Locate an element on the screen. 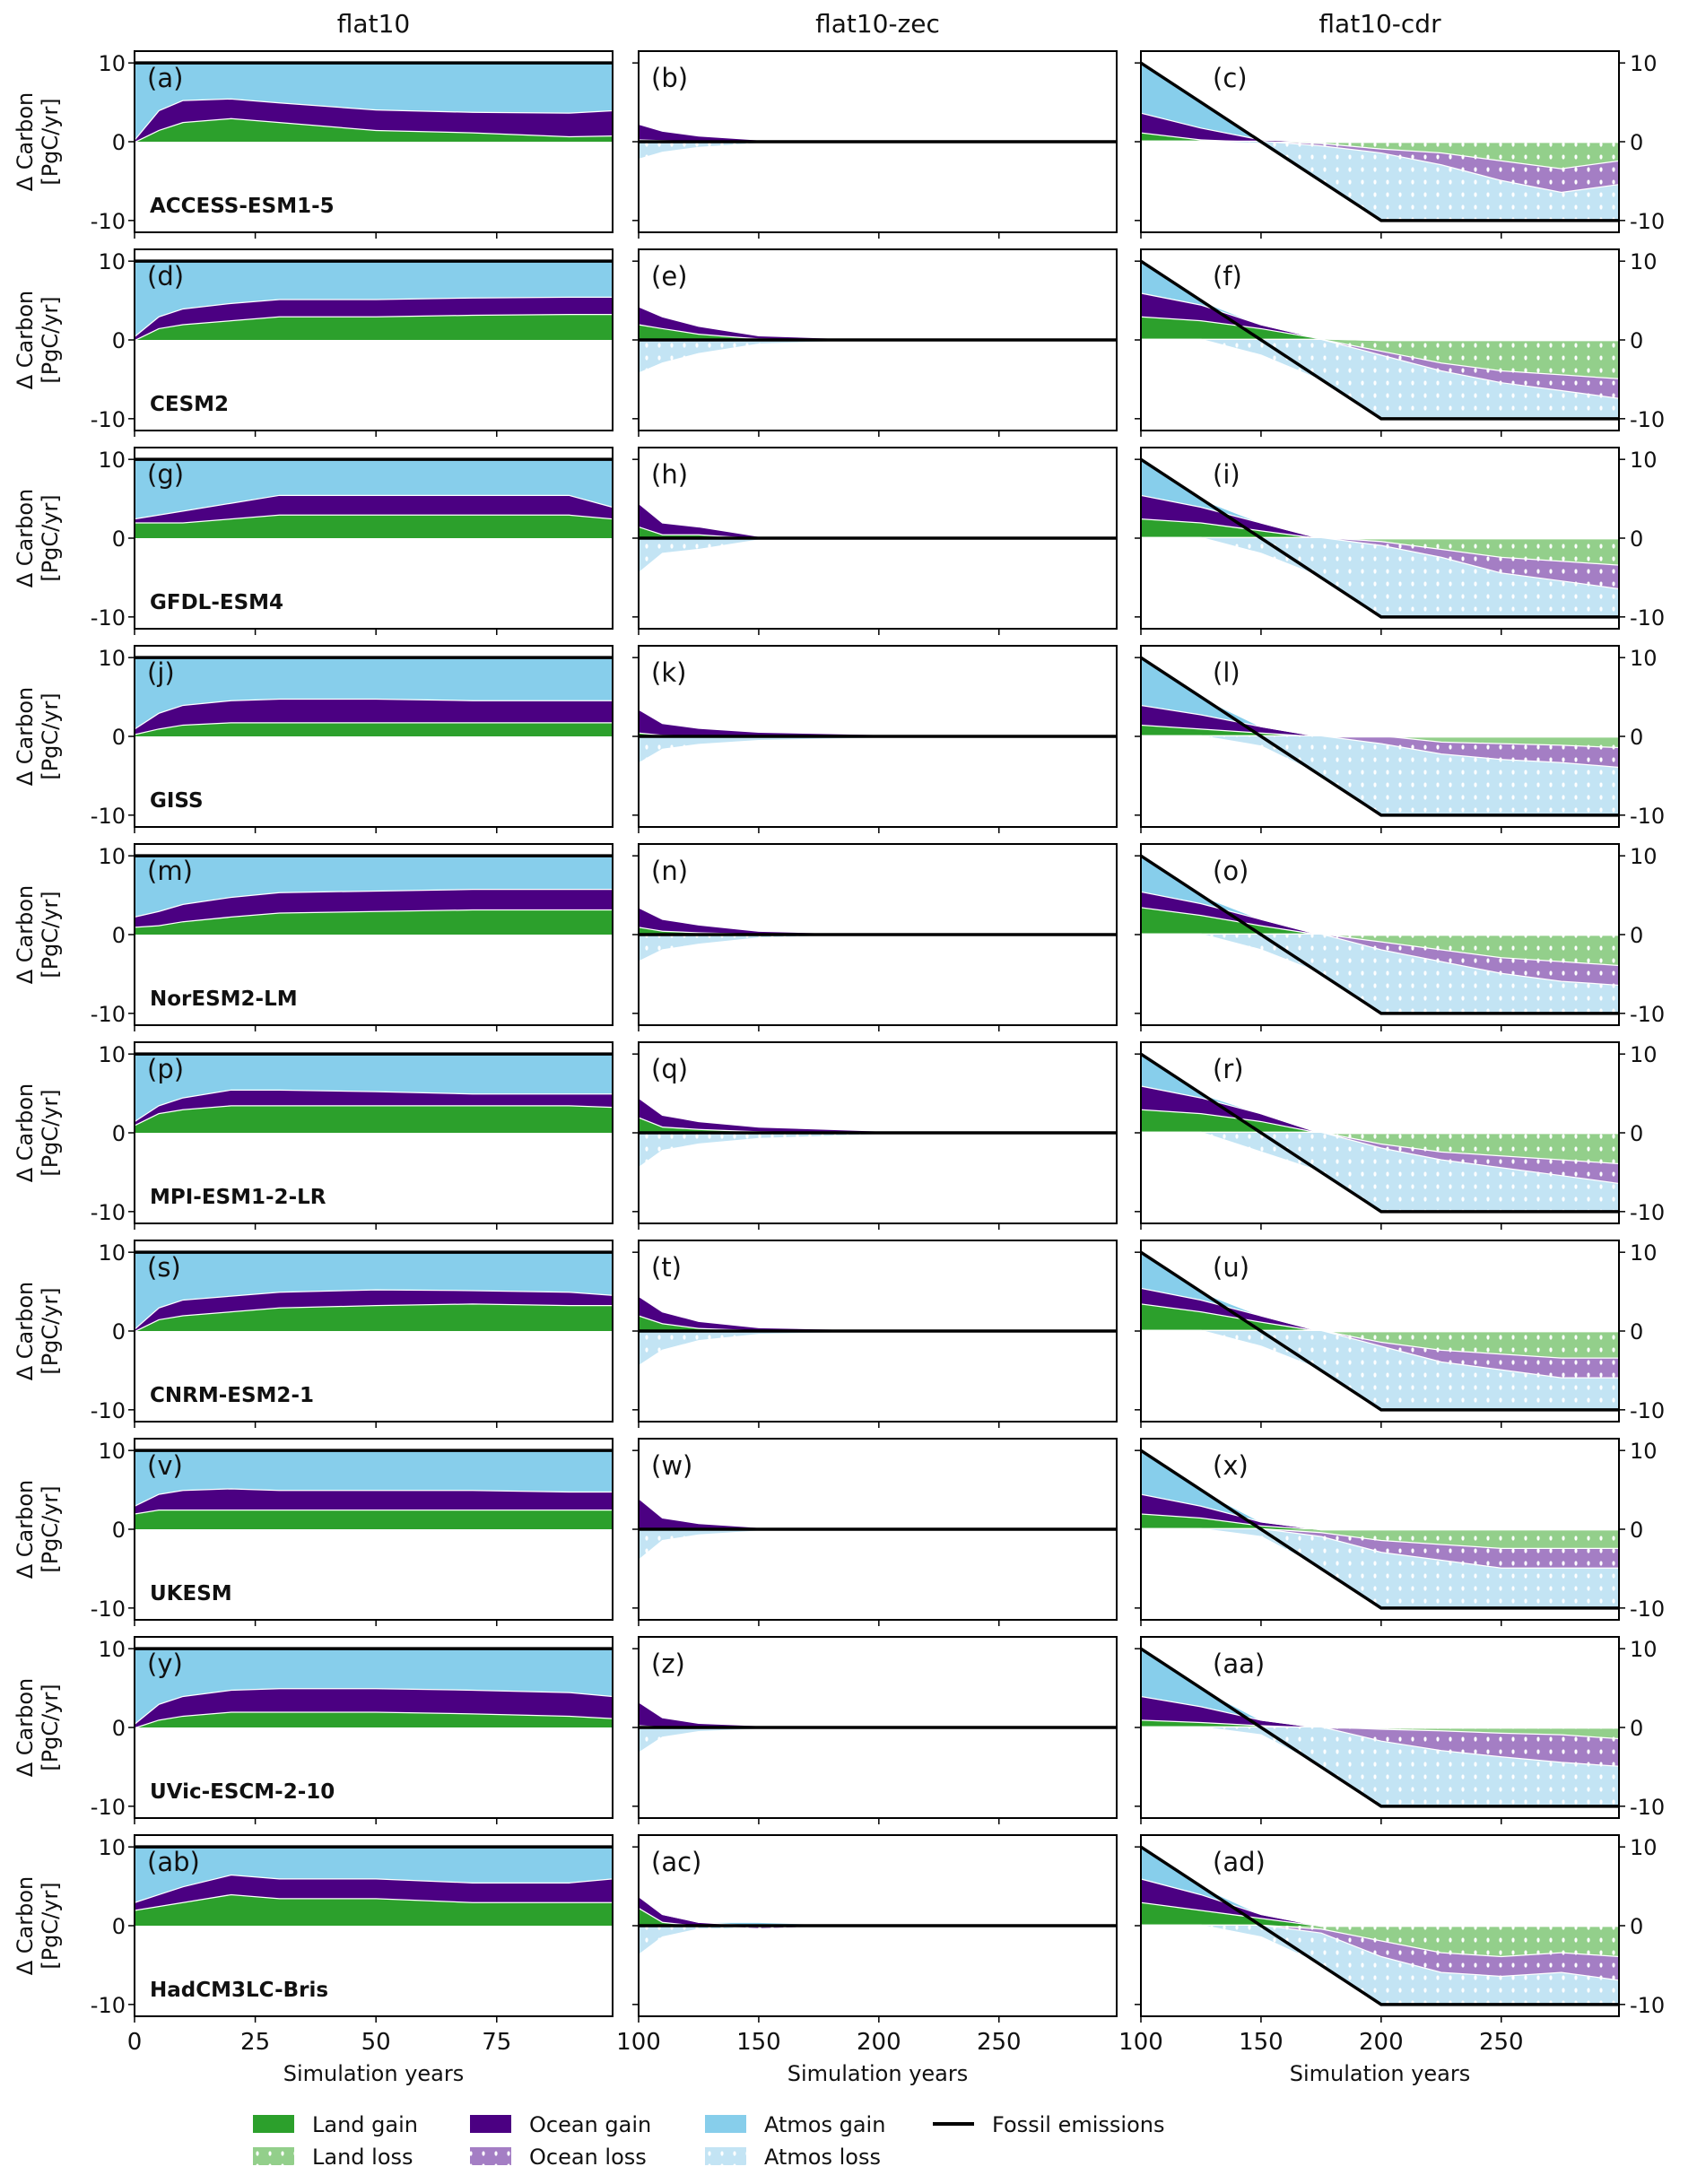 The image size is (1697, 2184). panel: (t) is located at coordinates (875, 1334).